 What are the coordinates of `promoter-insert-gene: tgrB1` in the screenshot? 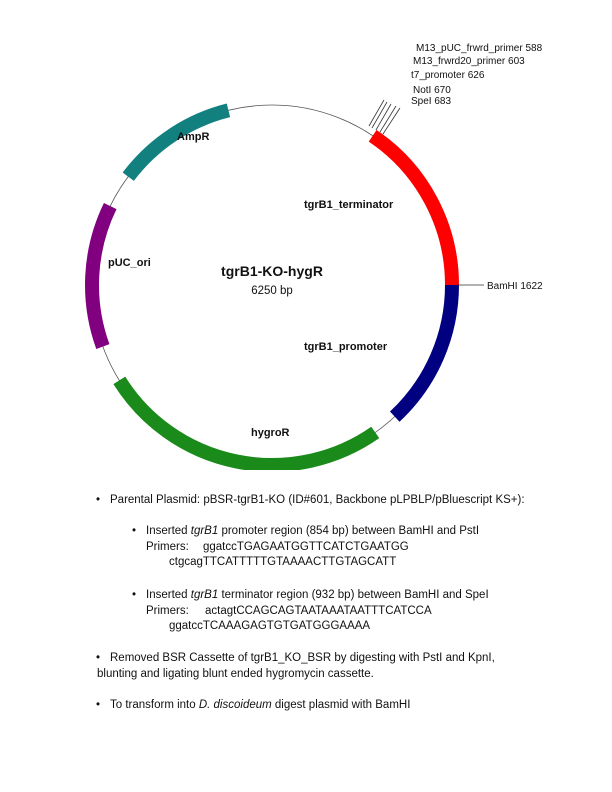 It's located at (204, 531).